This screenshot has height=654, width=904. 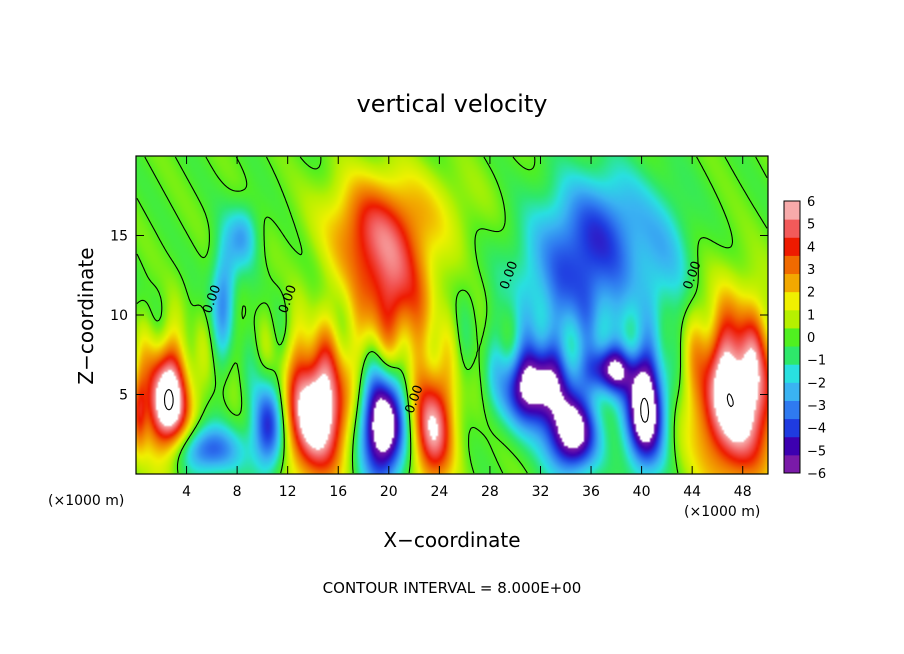 I want to click on x-tick-label: 28, so click(x=490, y=492).